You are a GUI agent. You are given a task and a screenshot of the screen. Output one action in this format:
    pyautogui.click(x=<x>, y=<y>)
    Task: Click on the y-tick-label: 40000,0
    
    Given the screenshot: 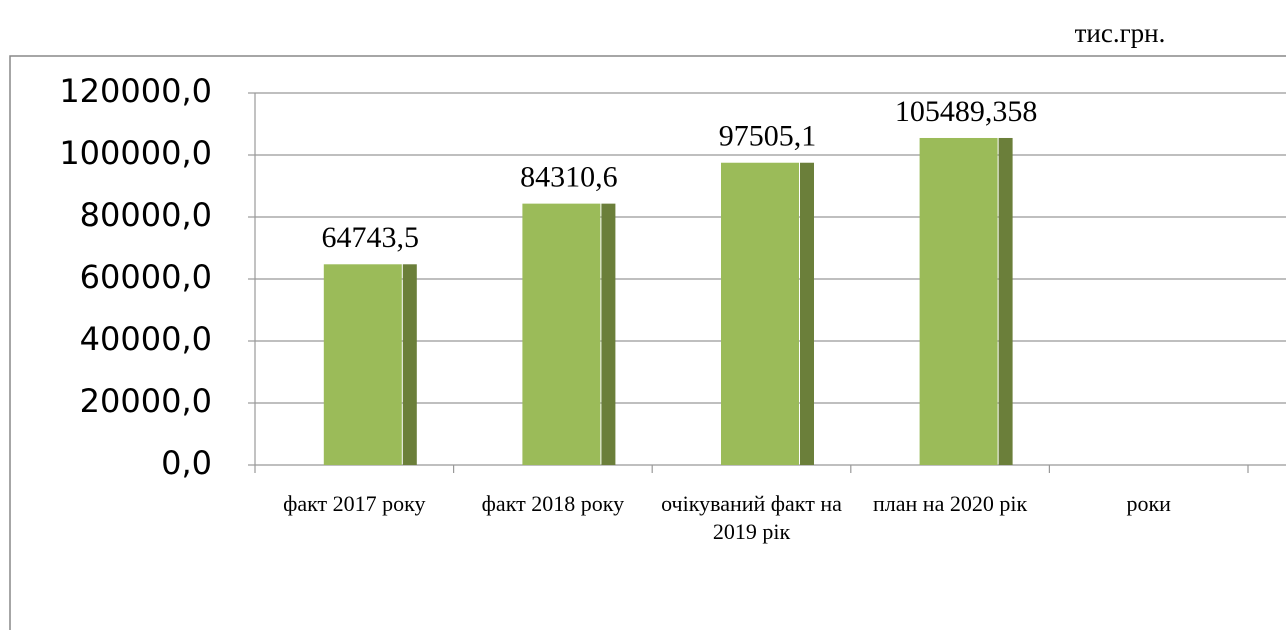 What is the action you would take?
    pyautogui.click(x=146, y=339)
    